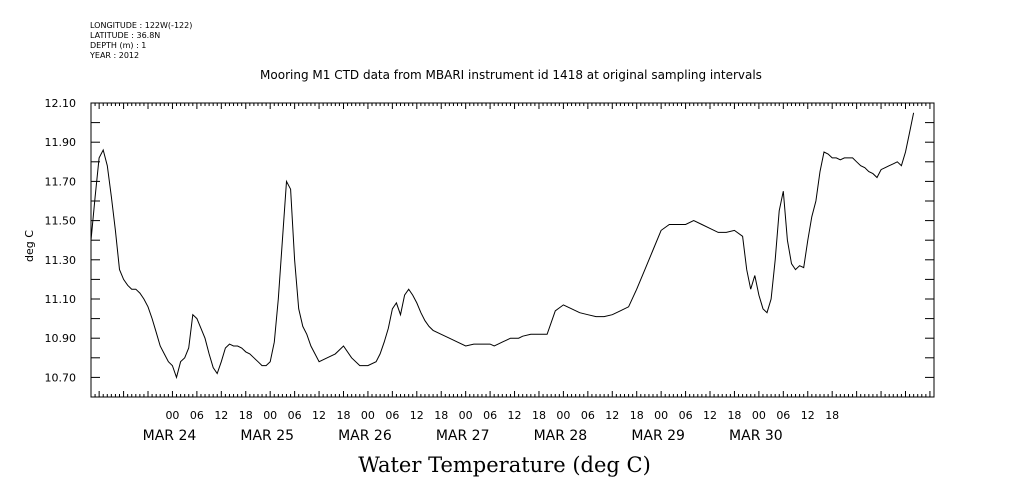 This screenshot has width=1009, height=504. What do you see at coordinates (170, 436) in the screenshot?
I see `x-day-label: MAR 24` at bounding box center [170, 436].